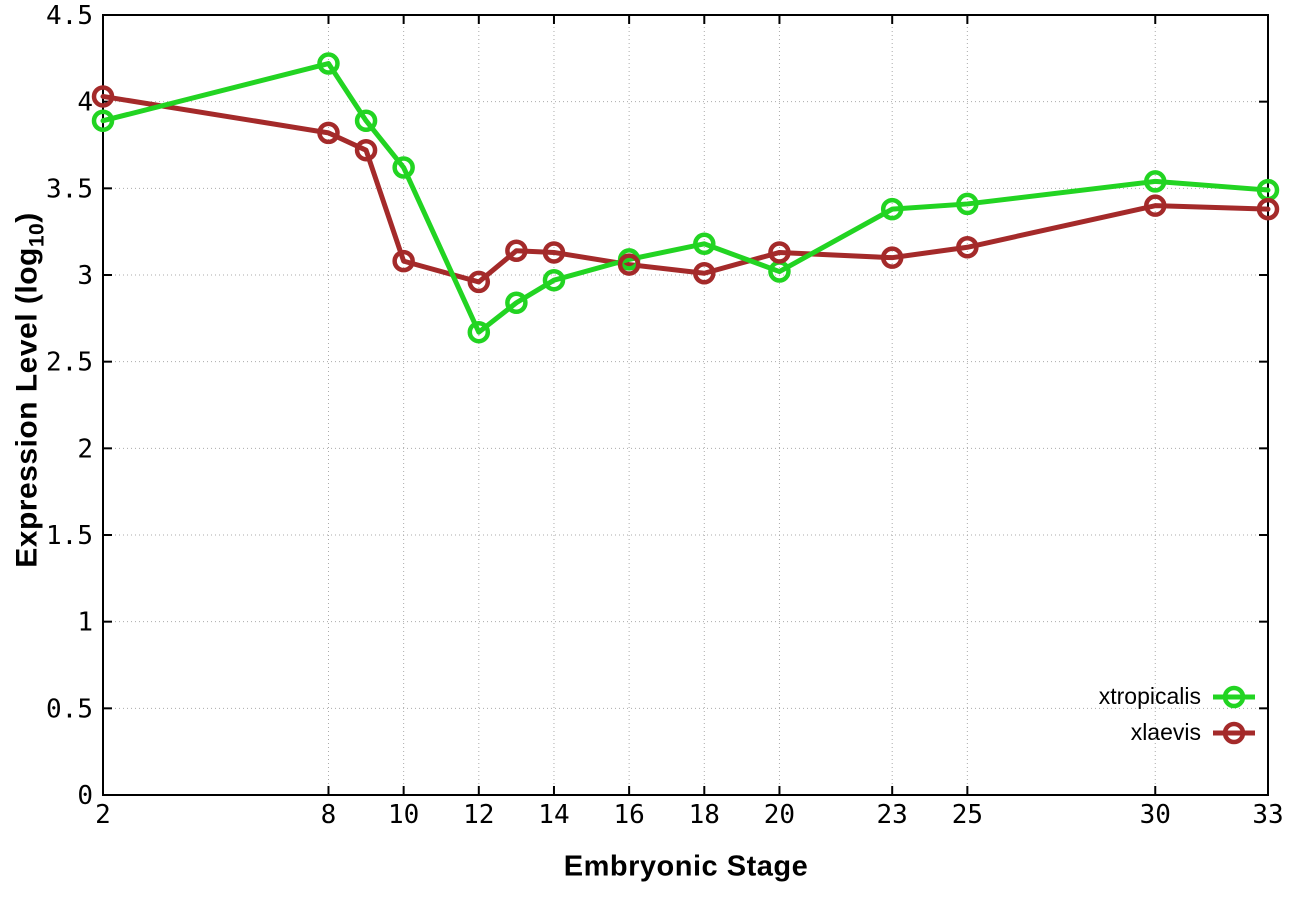  I want to click on y-tick-label: 3, so click(85, 276).